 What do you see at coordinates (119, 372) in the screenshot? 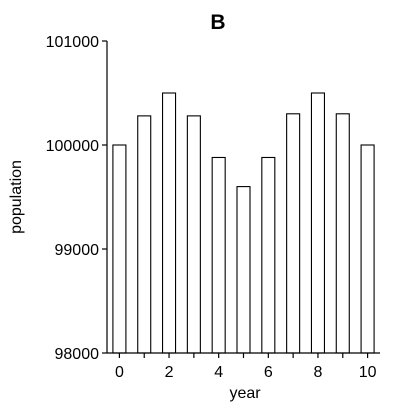
I see `x-tick-label-0: 0` at bounding box center [119, 372].